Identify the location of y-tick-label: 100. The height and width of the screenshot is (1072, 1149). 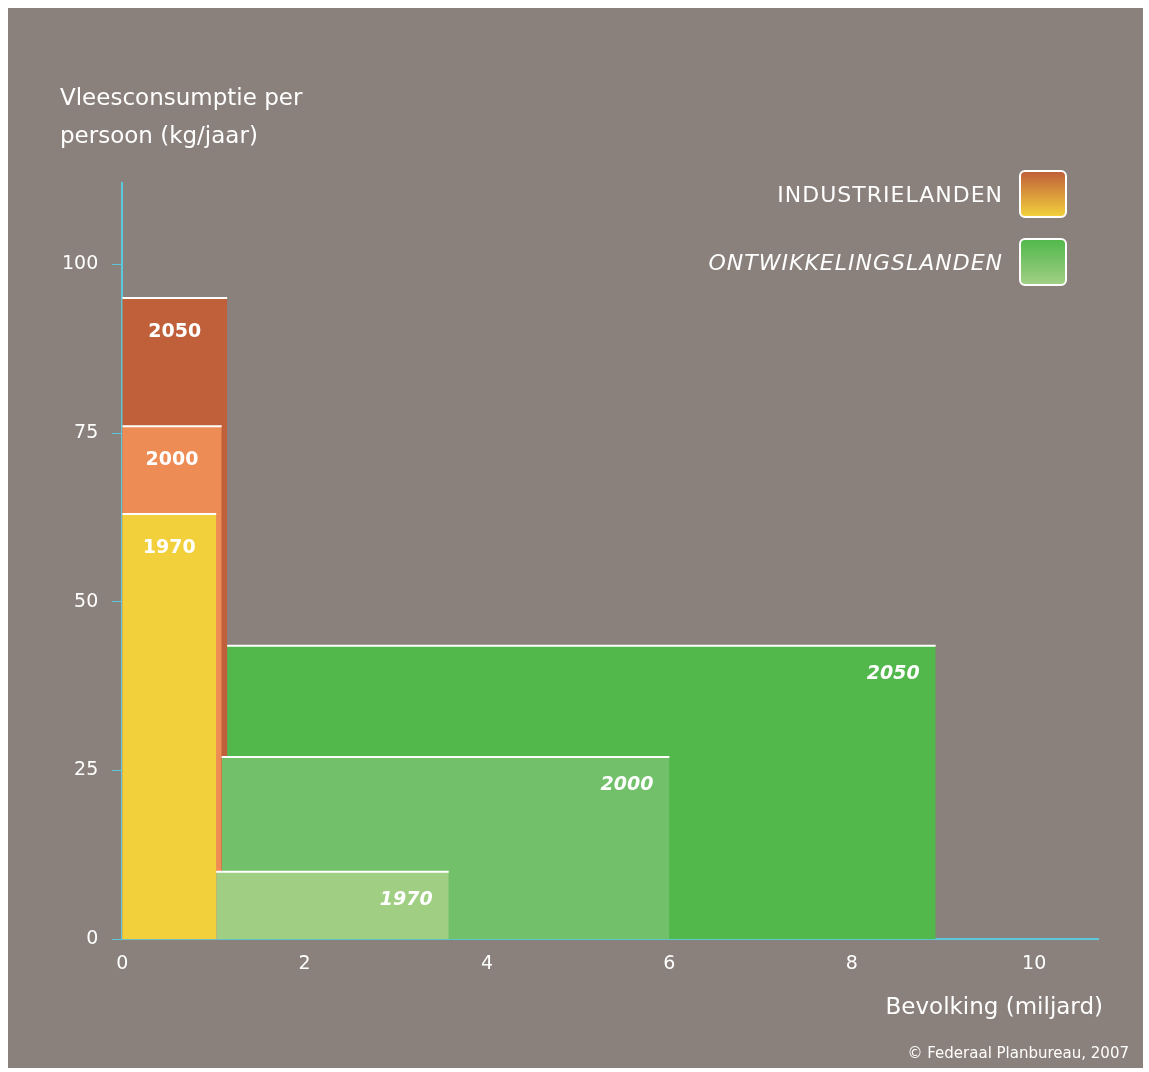
(80, 262).